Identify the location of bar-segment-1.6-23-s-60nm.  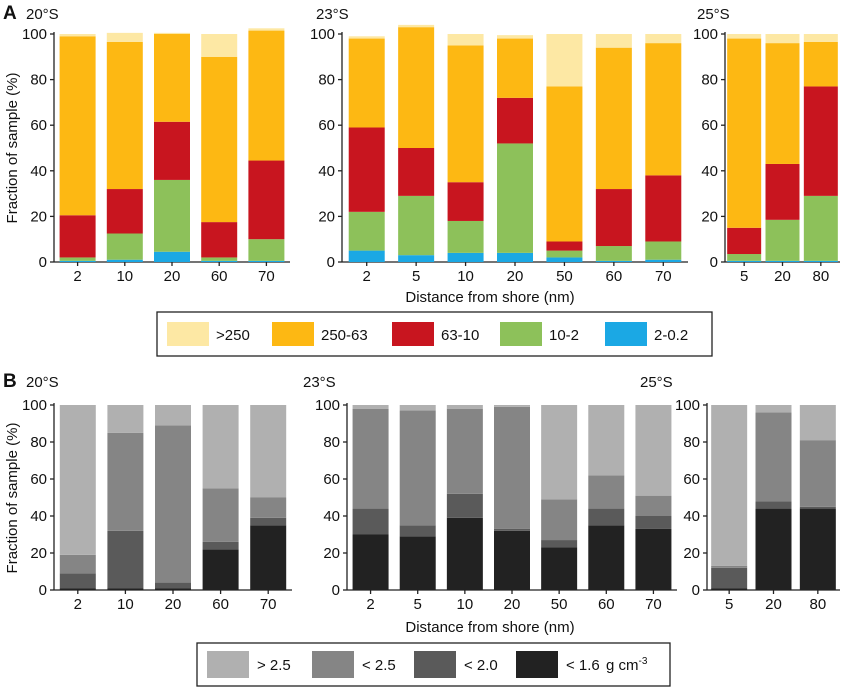
(606, 557).